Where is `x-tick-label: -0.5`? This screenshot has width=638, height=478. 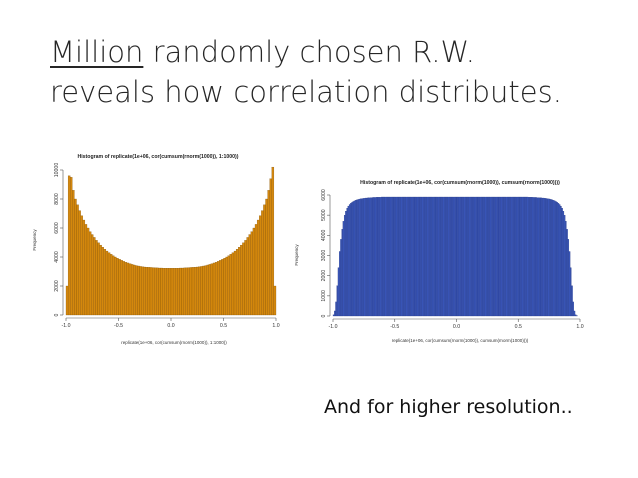
x-tick-label: -0.5 is located at coordinates (118, 326).